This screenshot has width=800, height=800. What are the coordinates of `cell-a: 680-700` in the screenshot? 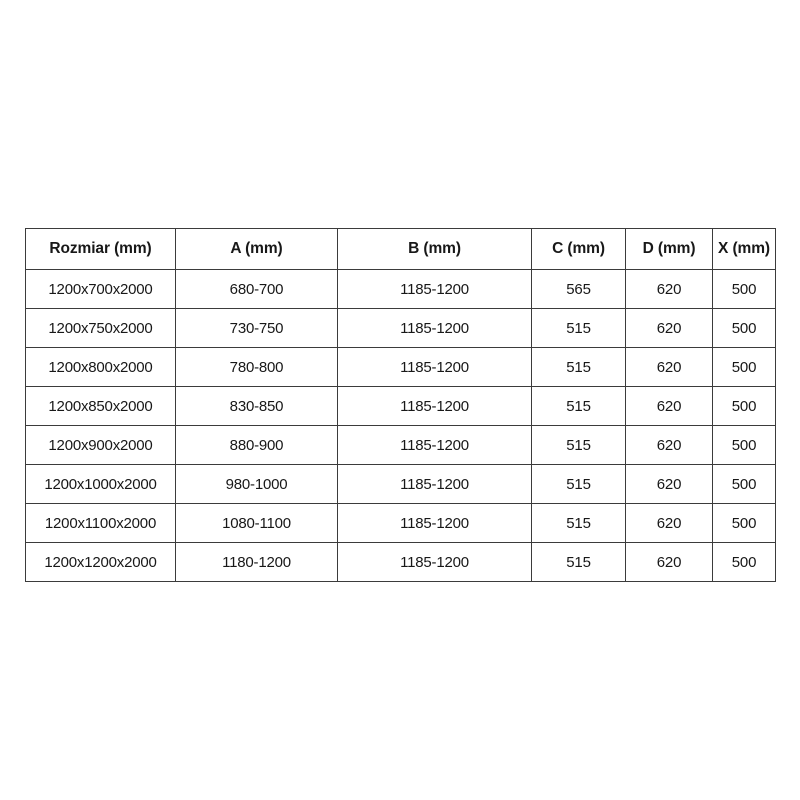 It's located at (256, 289).